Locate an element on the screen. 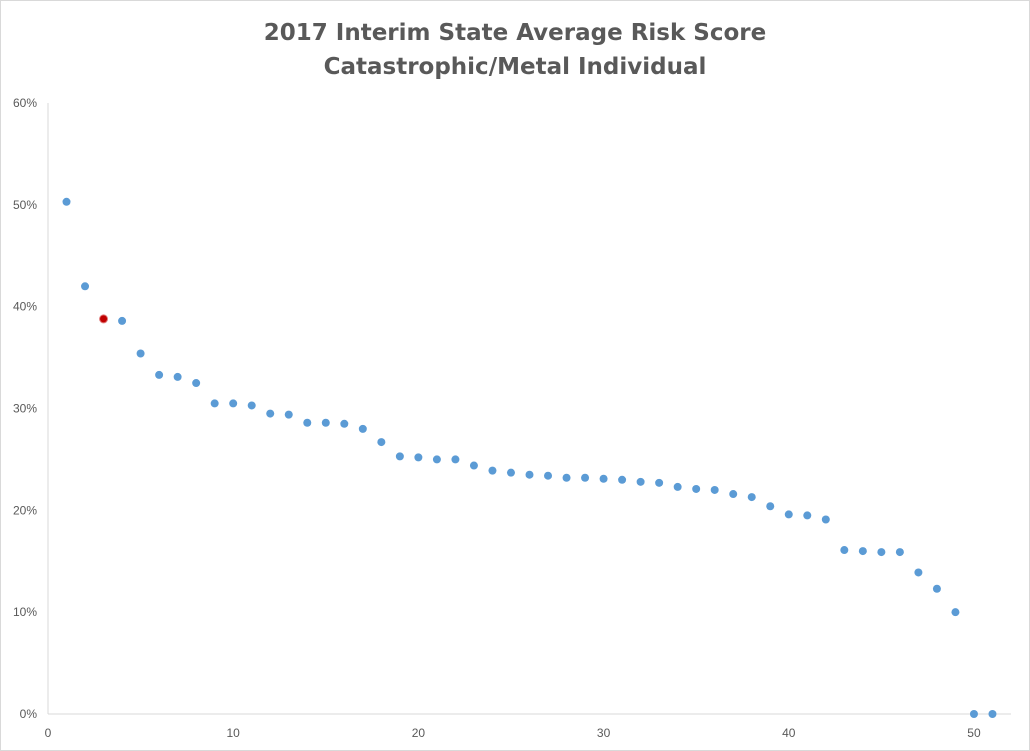 This screenshot has height=751, width=1030. x-tick-label: 40 is located at coordinates (789, 733).